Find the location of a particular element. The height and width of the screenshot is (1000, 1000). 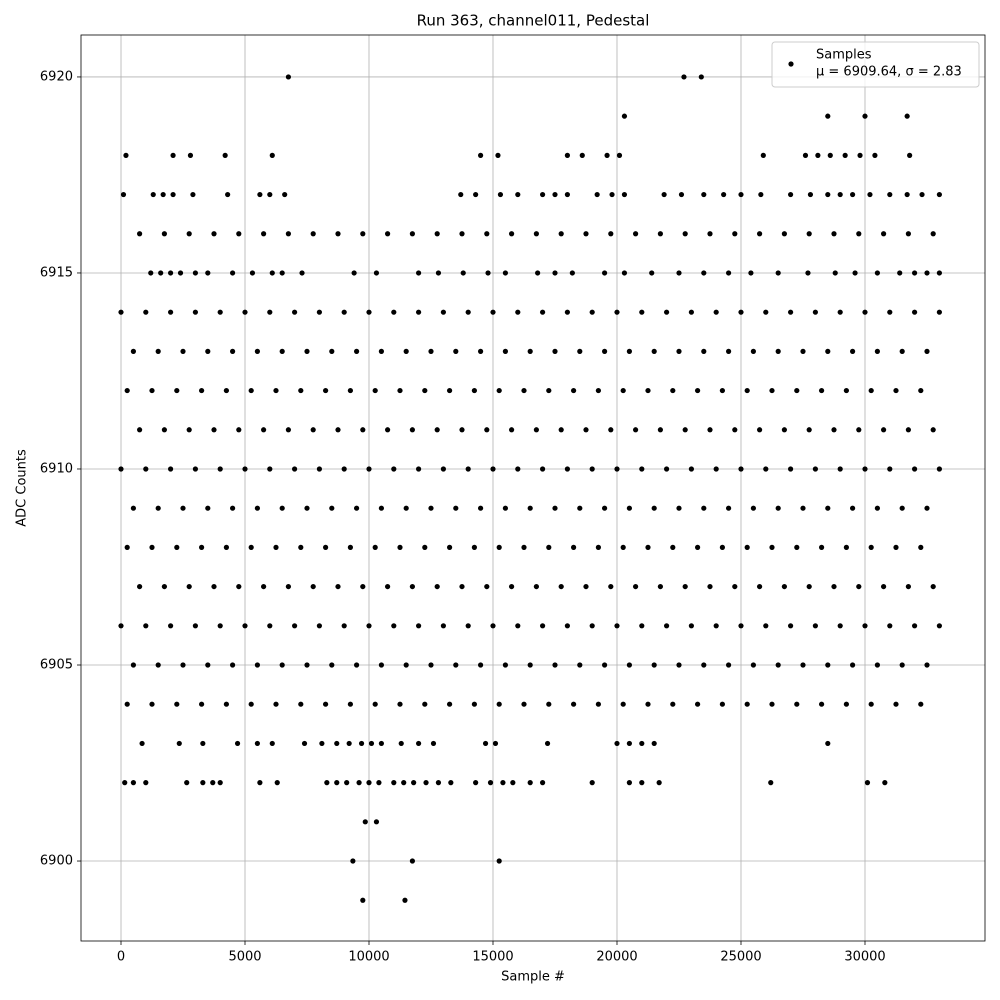

legend-label: Samples is located at coordinates (844, 55).